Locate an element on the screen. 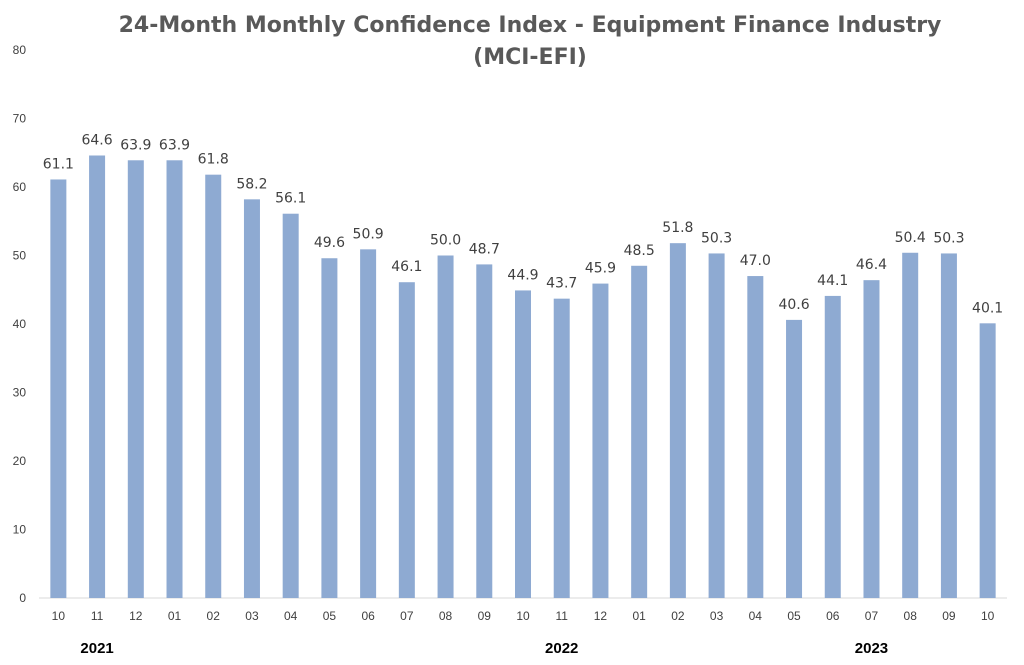  data-label: 48.5 is located at coordinates (639, 251).